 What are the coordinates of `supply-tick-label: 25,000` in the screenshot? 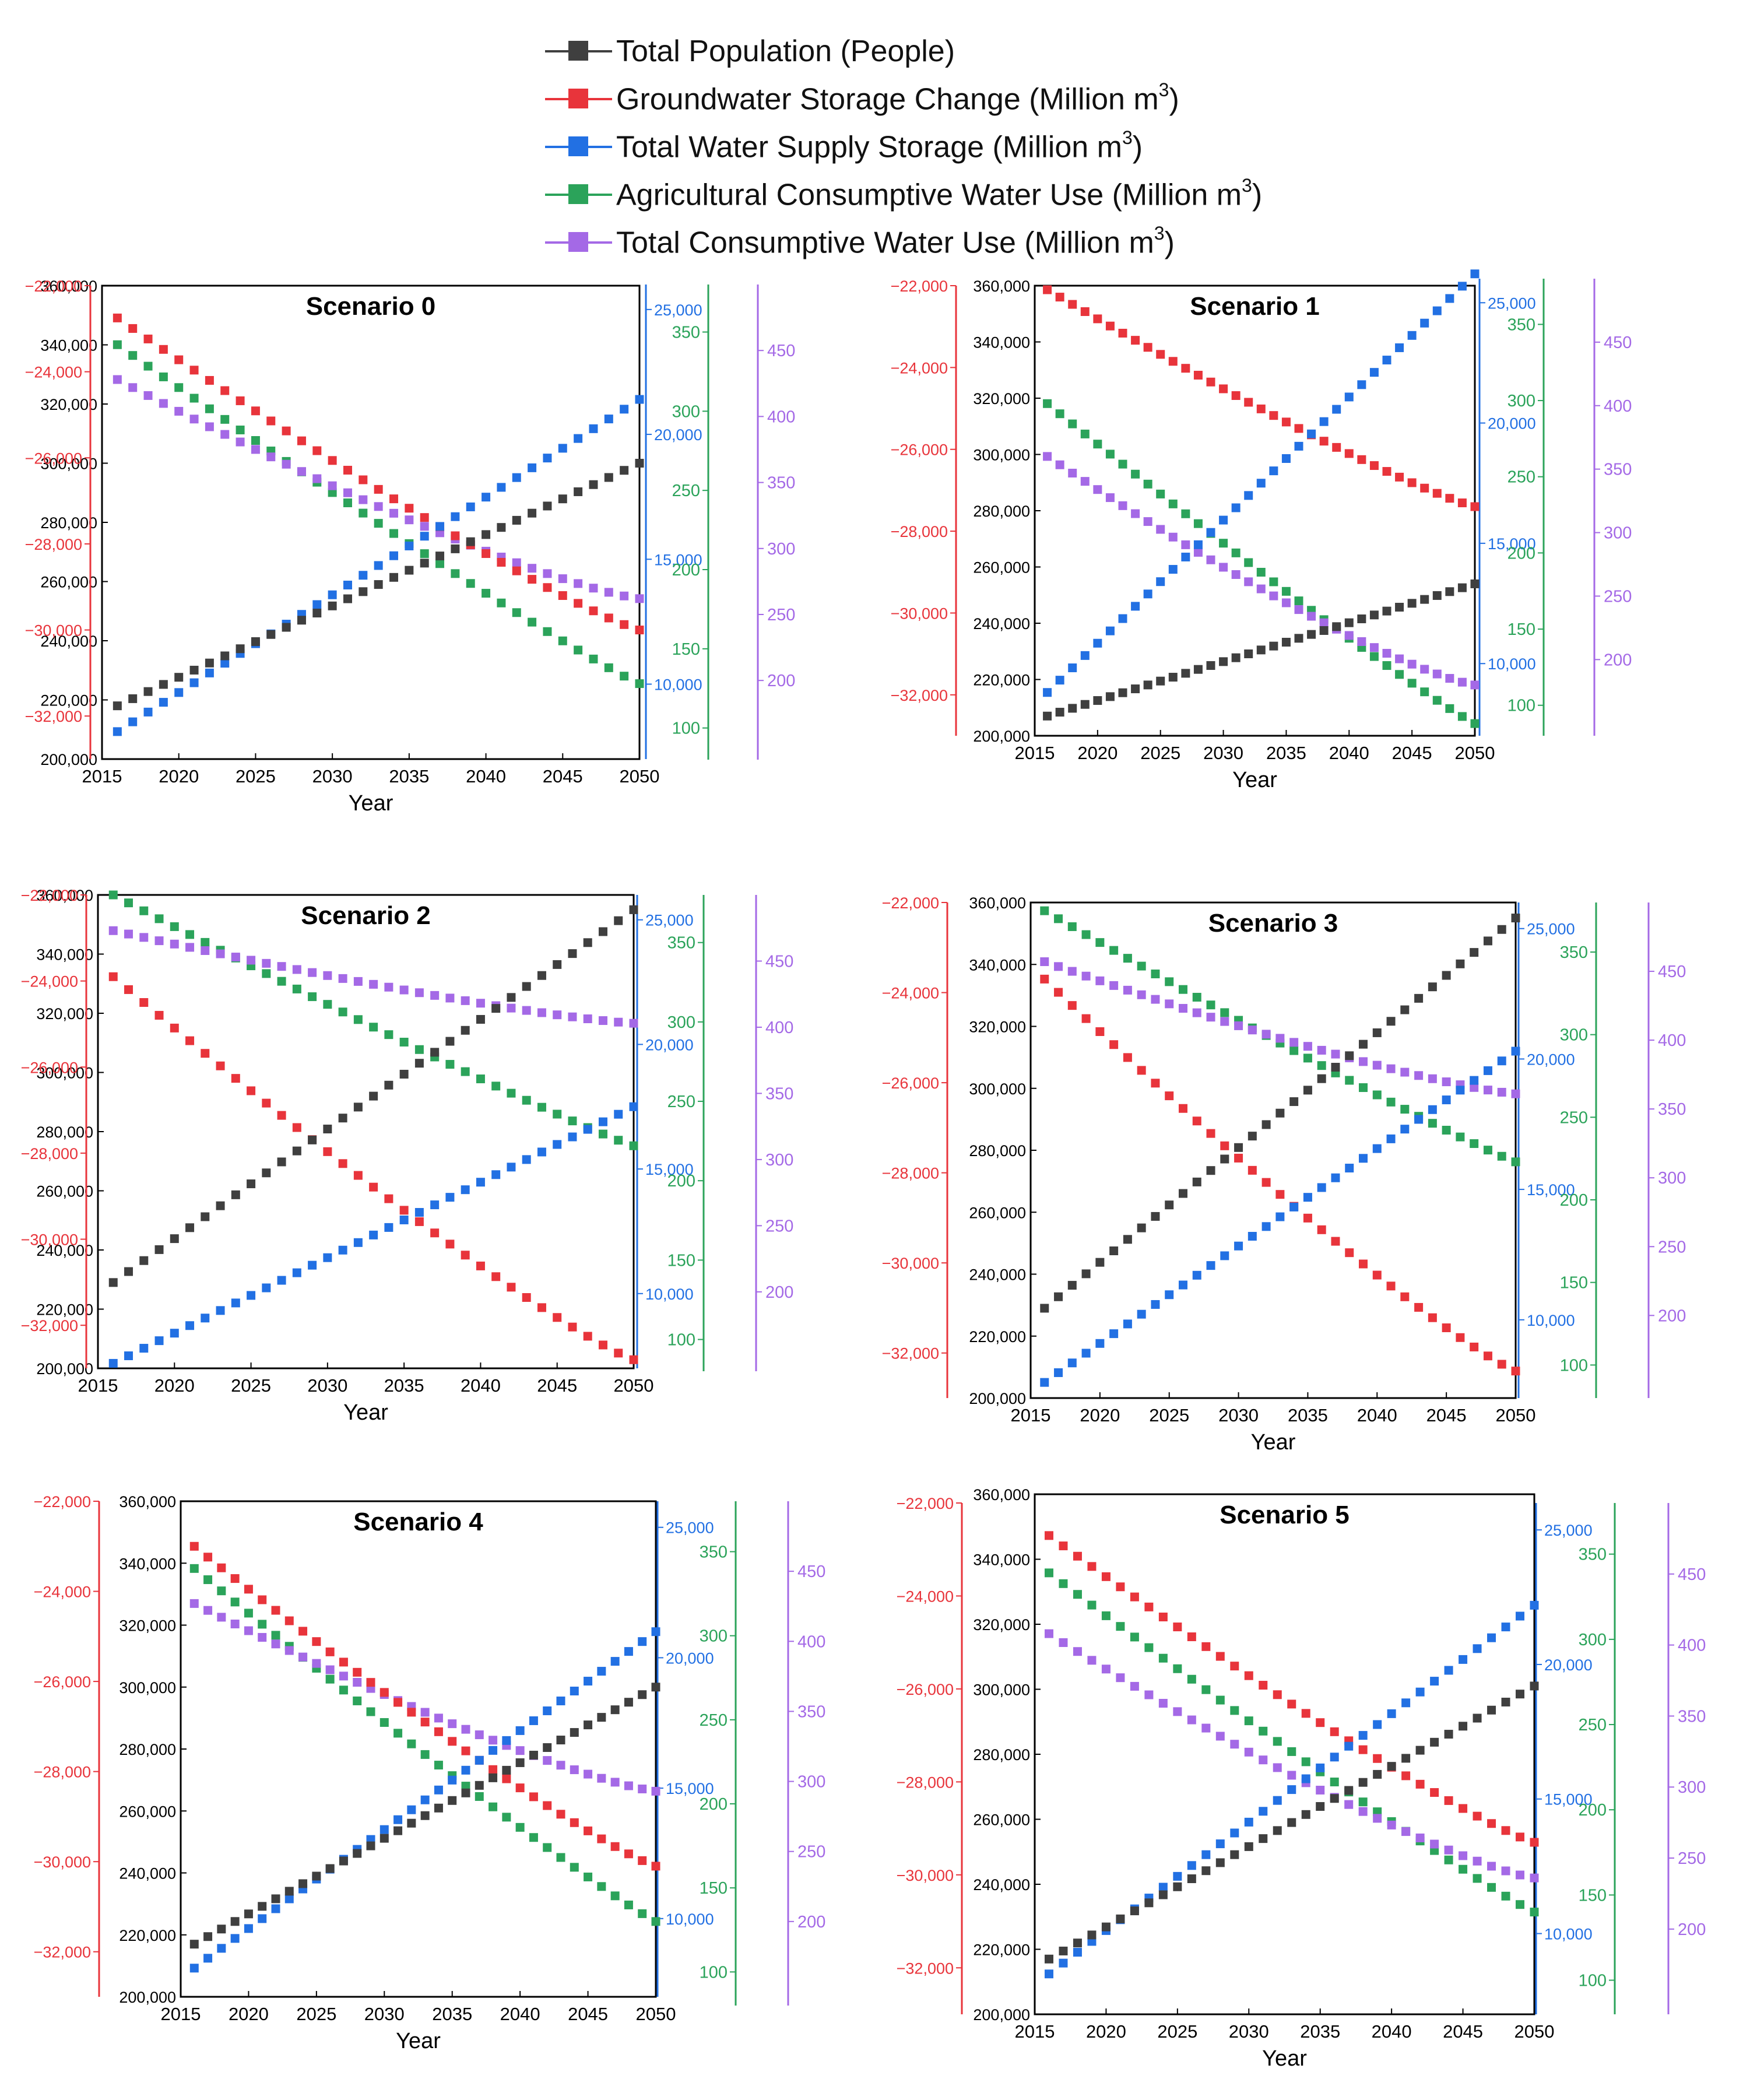 It's located at (1551, 930).